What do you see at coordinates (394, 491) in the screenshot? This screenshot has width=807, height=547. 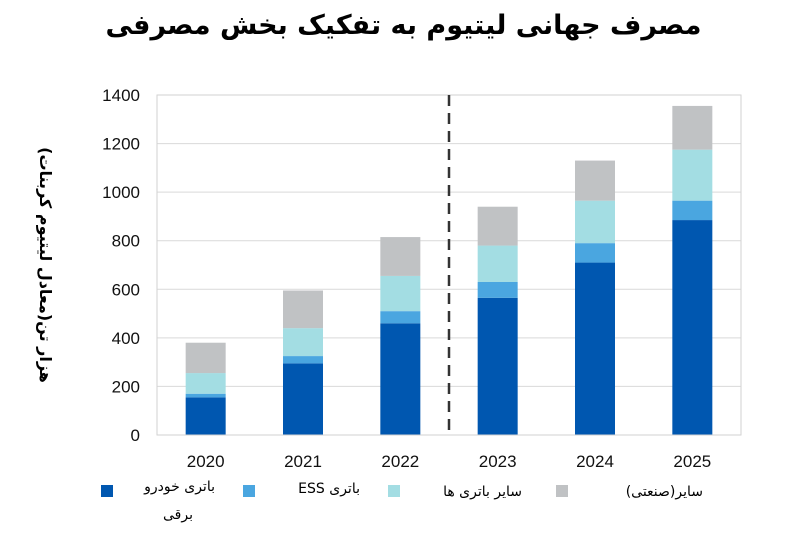 I see `legend-swatch-other-batteries` at bounding box center [394, 491].